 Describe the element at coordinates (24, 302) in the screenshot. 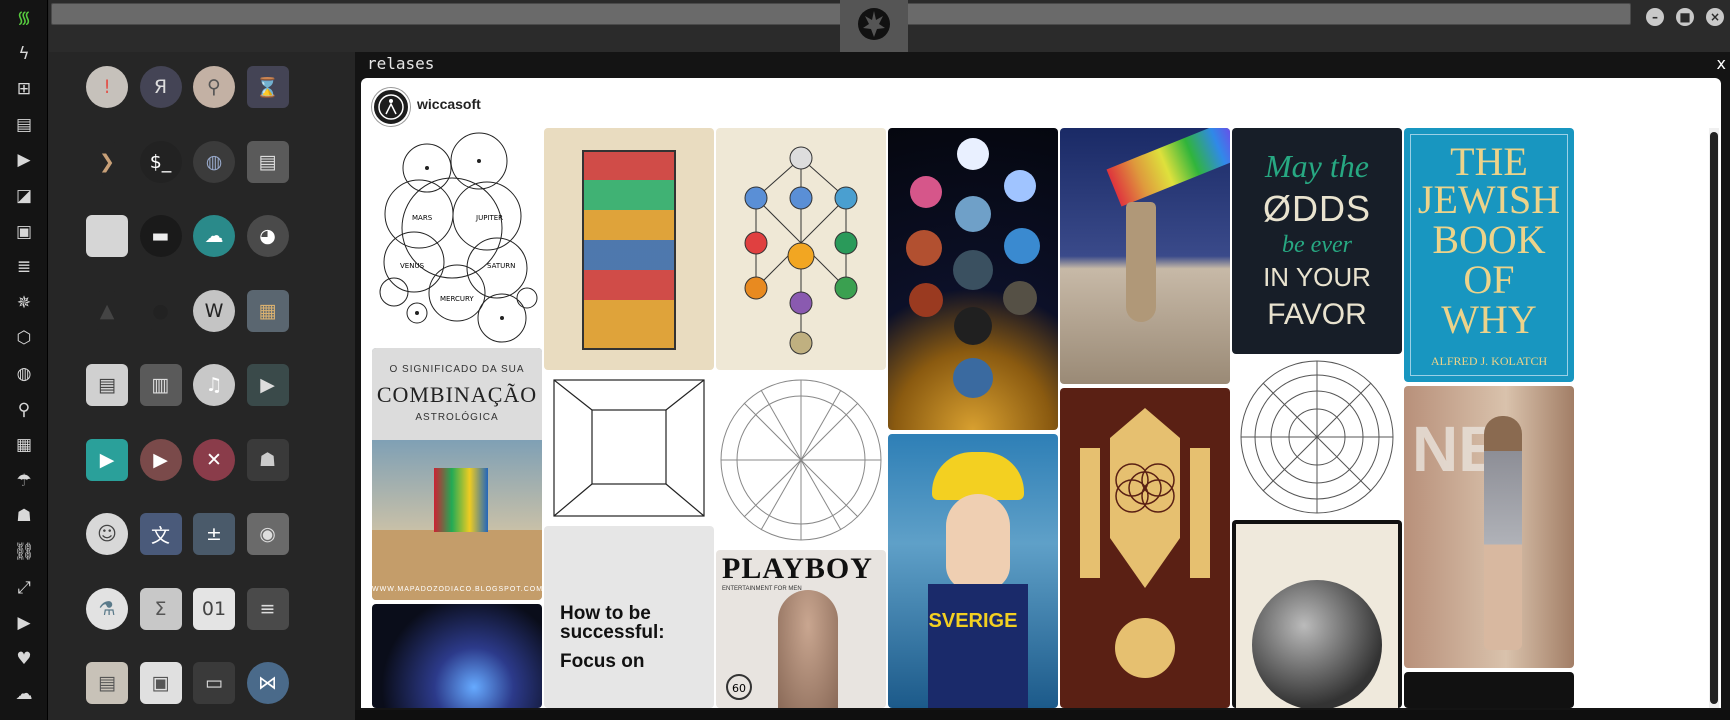

I see `sheriff-star-icon: ✵` at that location.